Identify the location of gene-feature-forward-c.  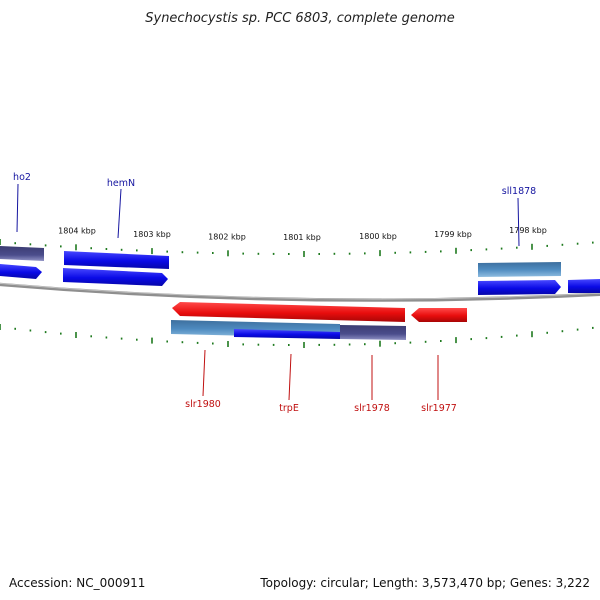
(519, 287).